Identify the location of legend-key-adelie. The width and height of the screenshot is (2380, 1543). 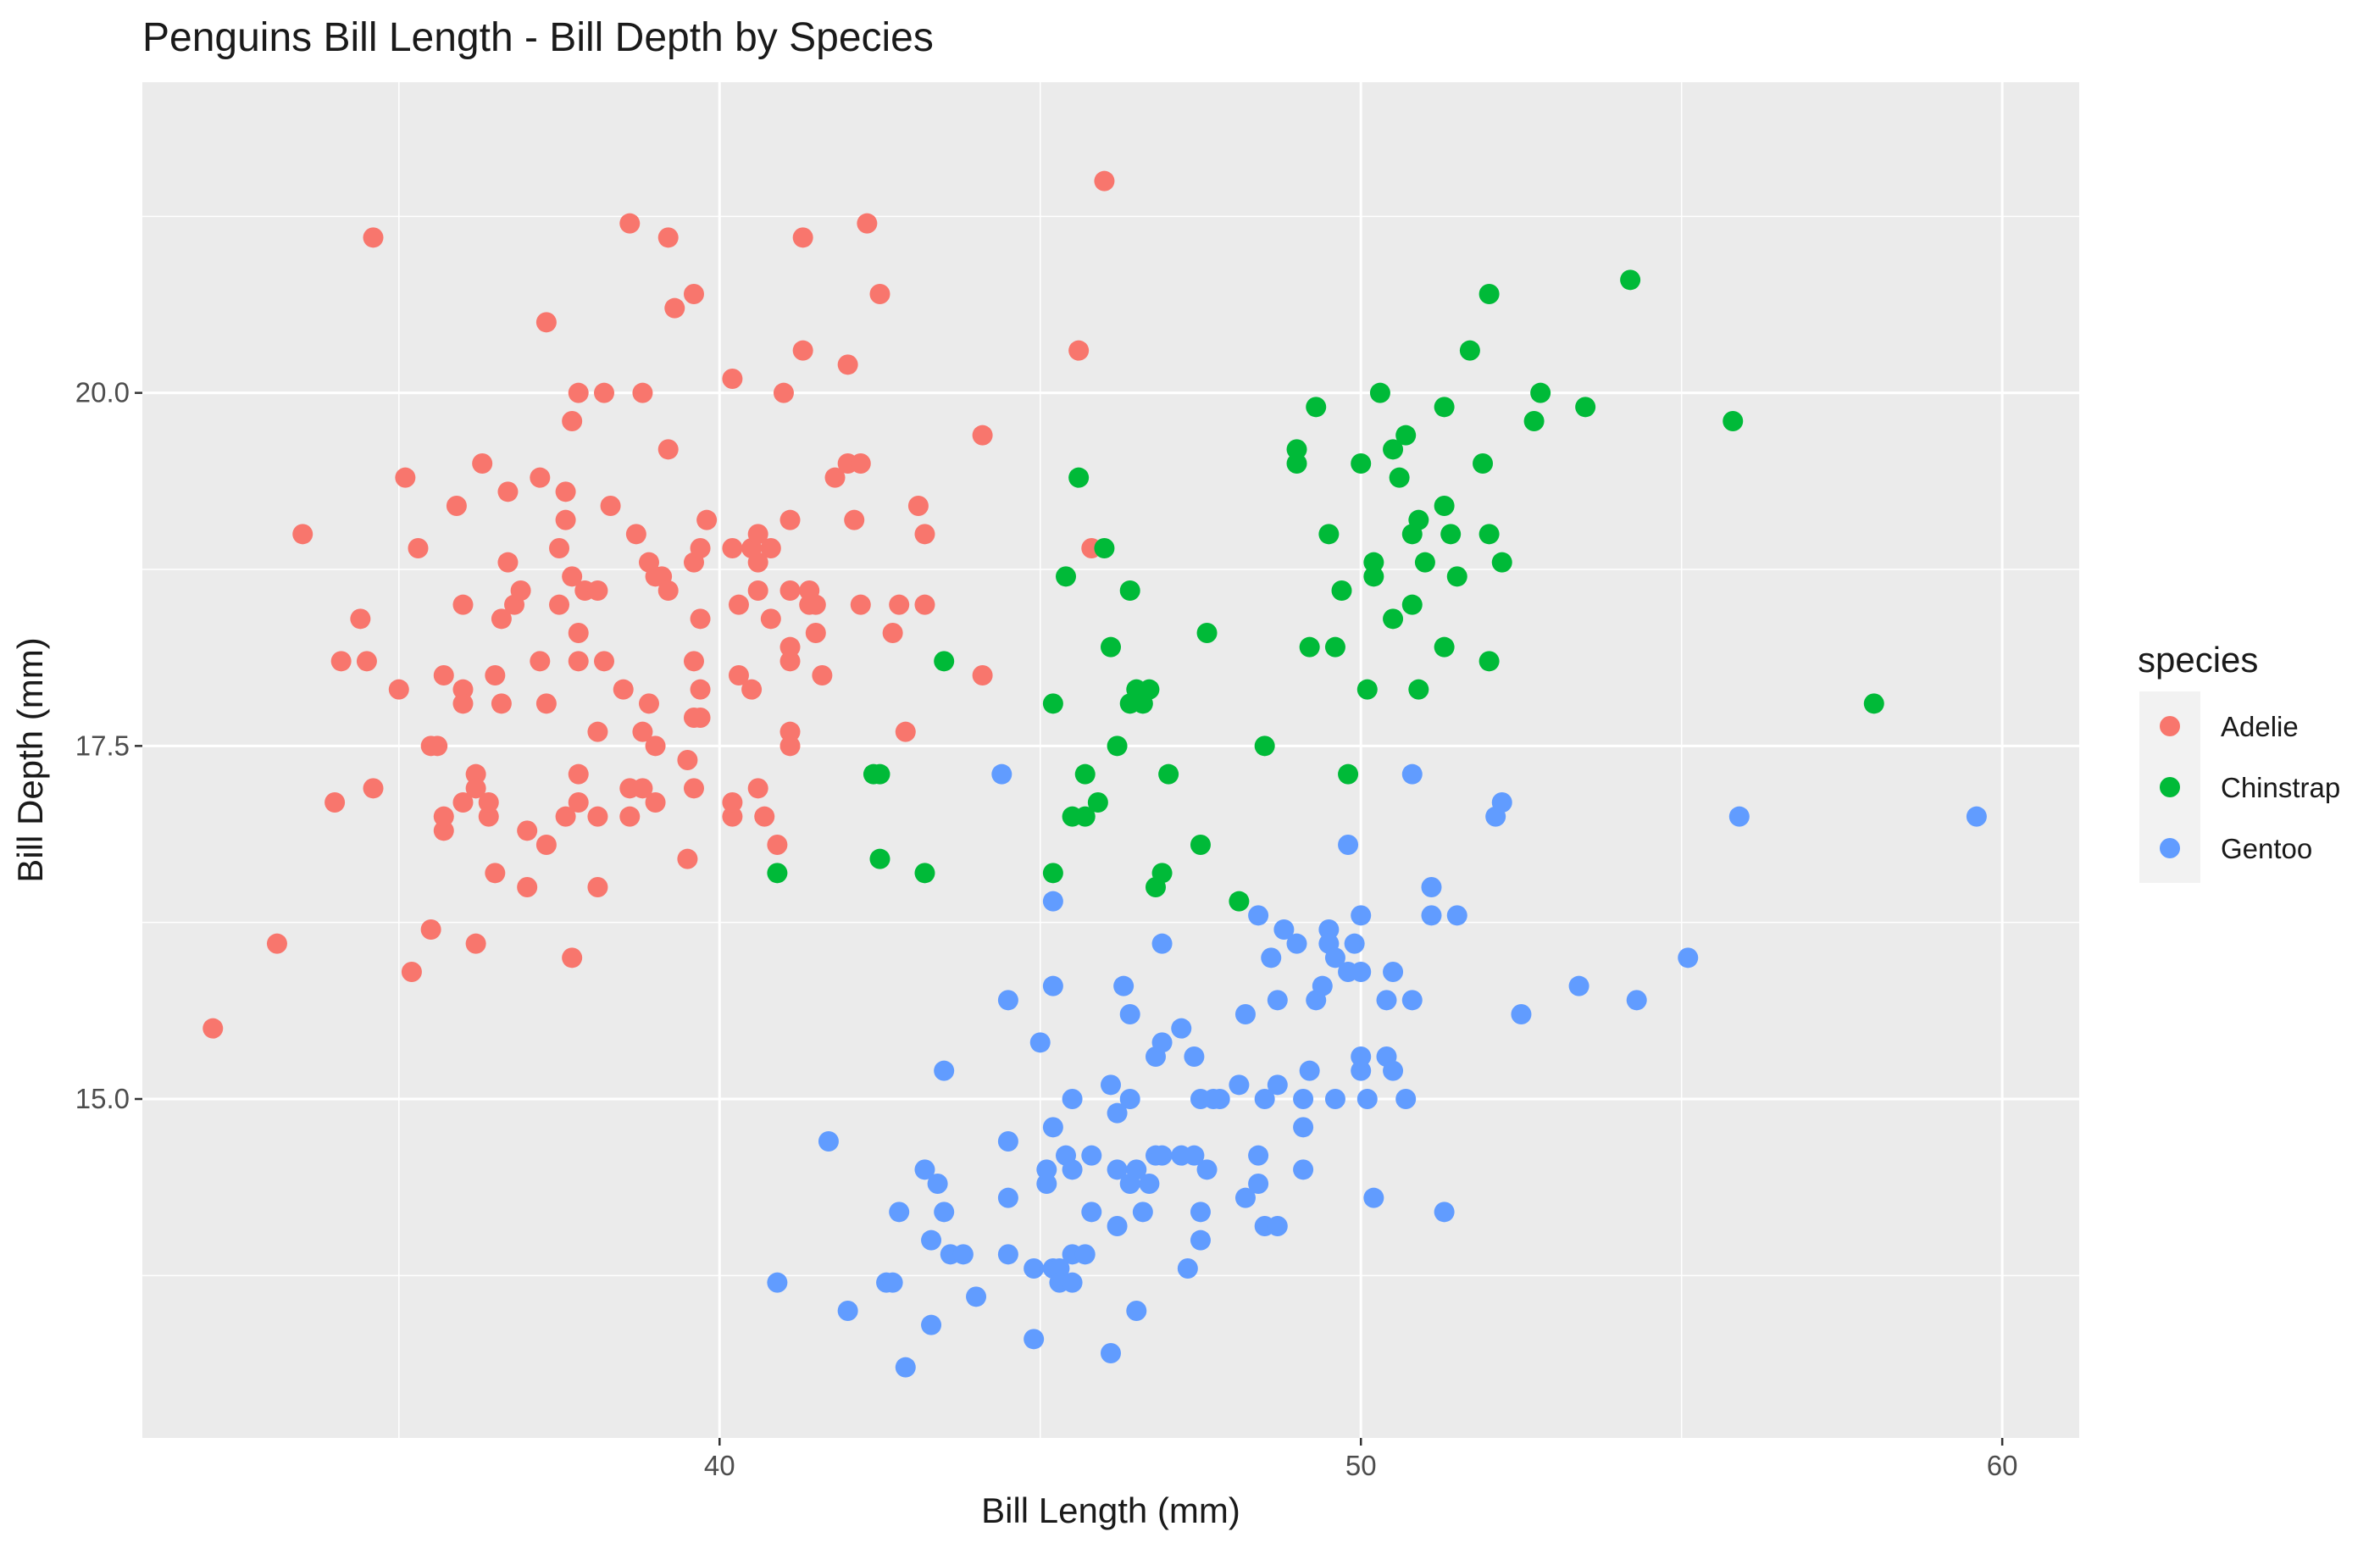
(2170, 726).